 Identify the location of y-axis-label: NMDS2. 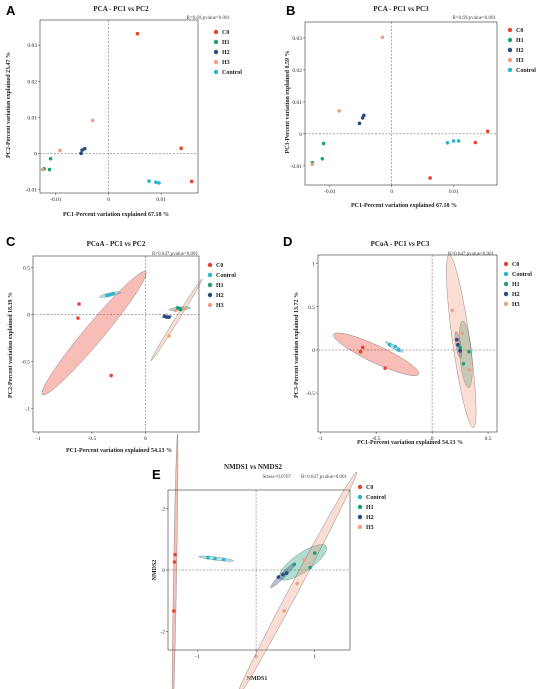
(155, 570).